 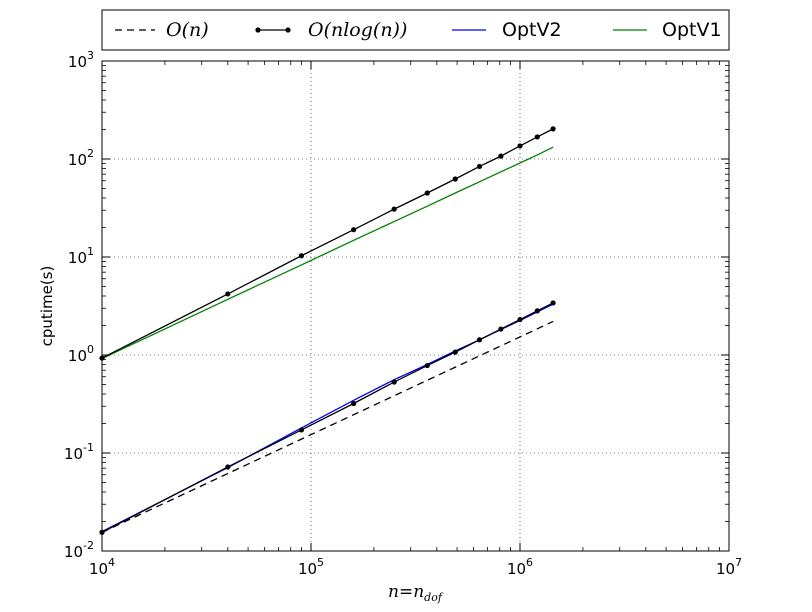 I want to click on y-tick-label: 10⁻¹, so click(x=79, y=452).